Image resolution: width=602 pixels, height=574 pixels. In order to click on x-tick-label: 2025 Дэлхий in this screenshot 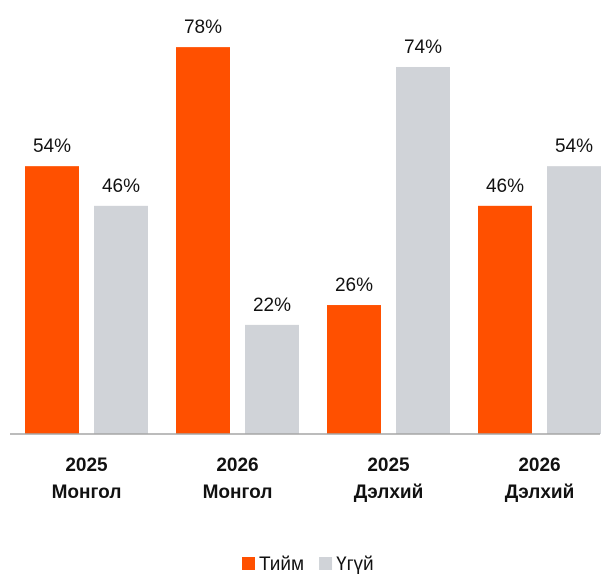, I will do `click(388, 479)`.